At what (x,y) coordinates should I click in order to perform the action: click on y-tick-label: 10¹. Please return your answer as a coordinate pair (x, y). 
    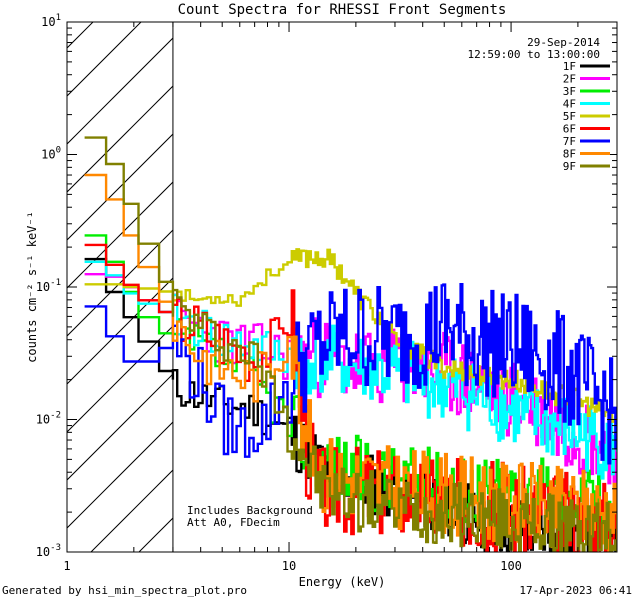
    Looking at the image, I should click on (51, 21).